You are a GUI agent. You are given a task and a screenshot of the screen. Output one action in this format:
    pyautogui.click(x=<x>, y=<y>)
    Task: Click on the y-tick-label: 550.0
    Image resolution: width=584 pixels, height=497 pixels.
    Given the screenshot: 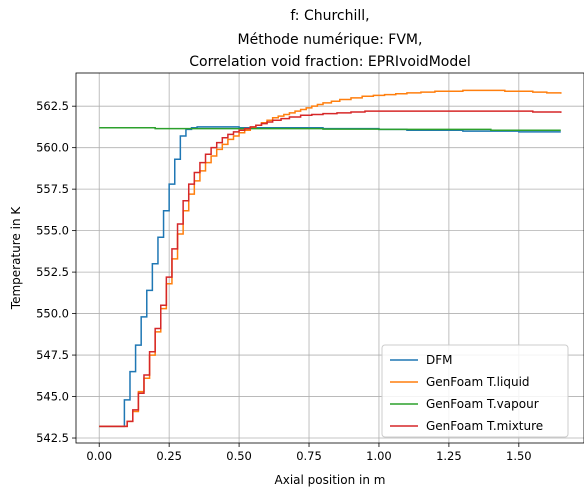 What is the action you would take?
    pyautogui.click(x=52, y=314)
    